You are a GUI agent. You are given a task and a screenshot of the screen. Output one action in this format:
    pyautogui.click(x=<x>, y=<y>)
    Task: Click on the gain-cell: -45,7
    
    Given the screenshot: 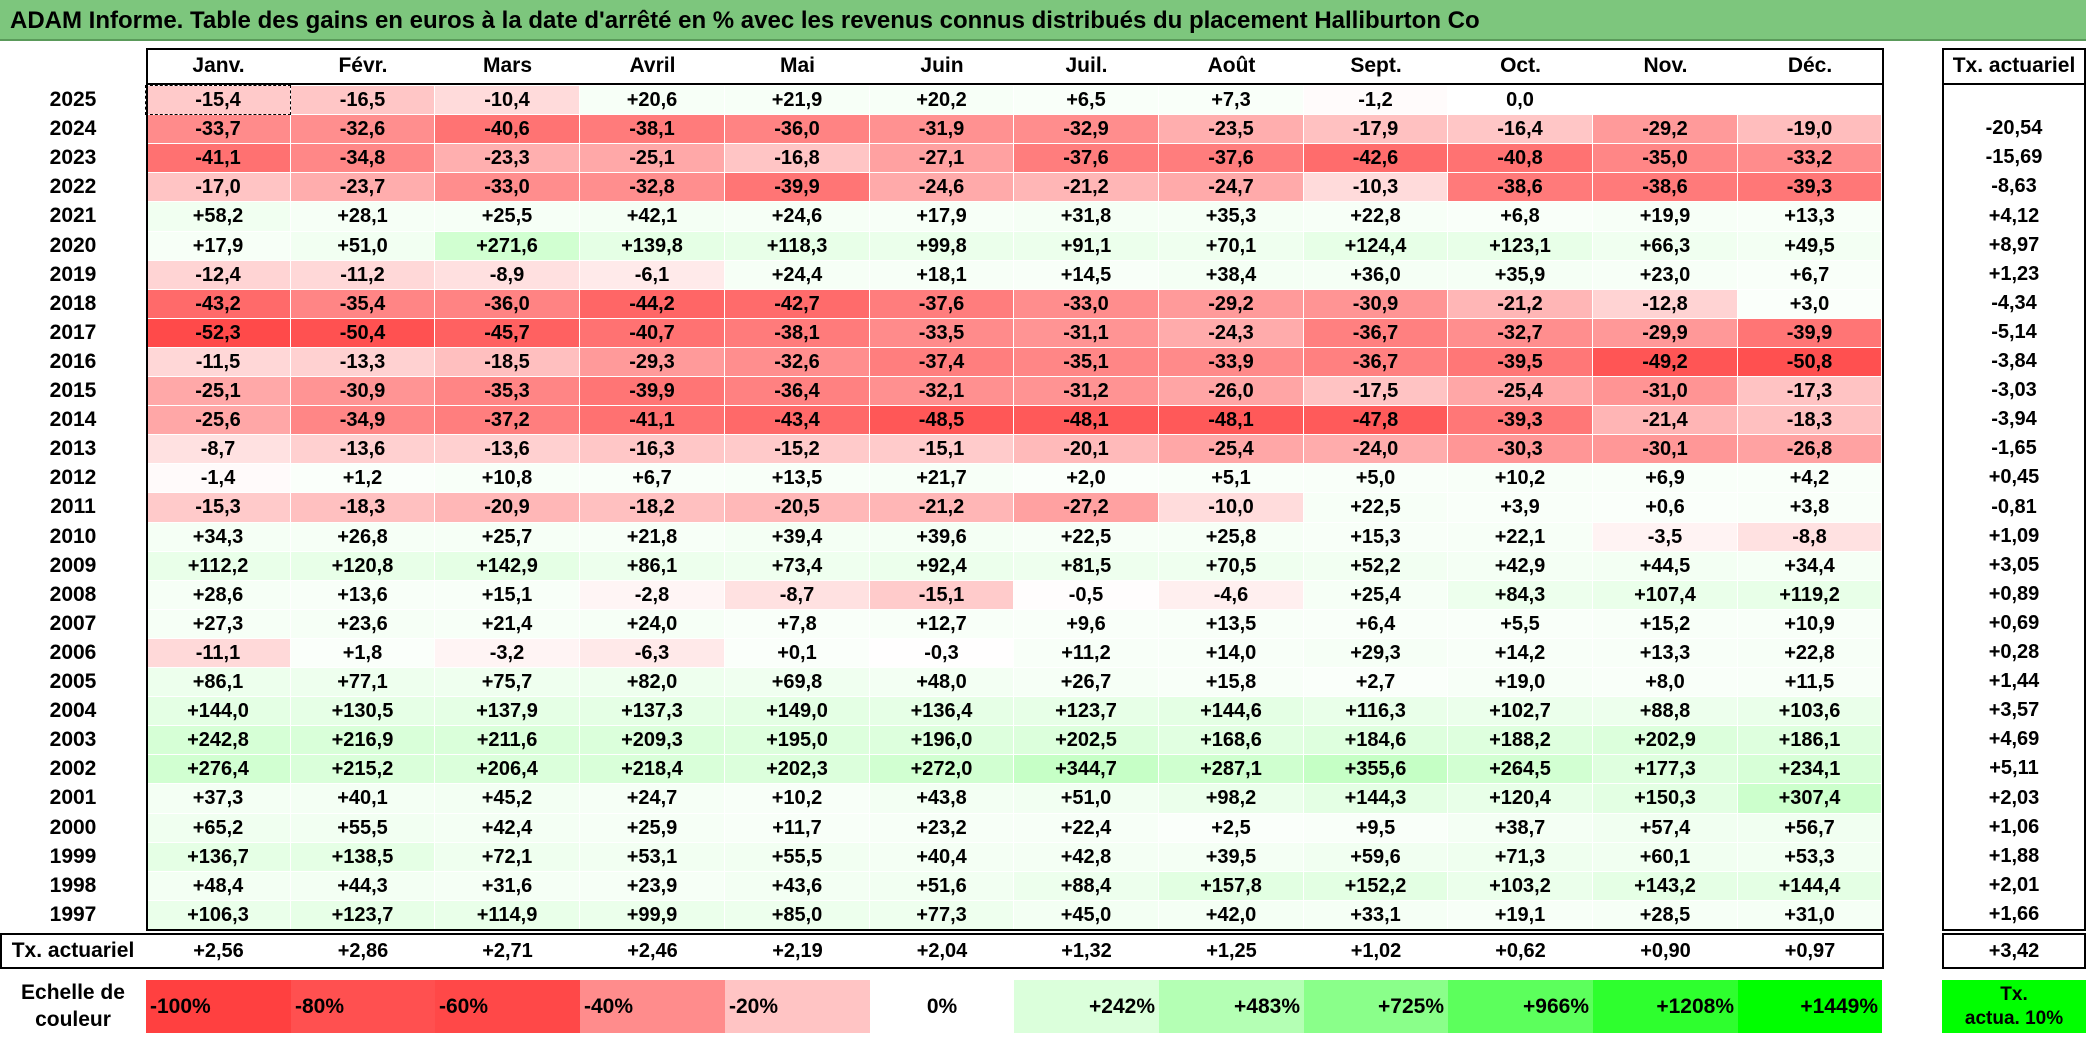 What is the action you would take?
    pyautogui.click(x=507, y=333)
    